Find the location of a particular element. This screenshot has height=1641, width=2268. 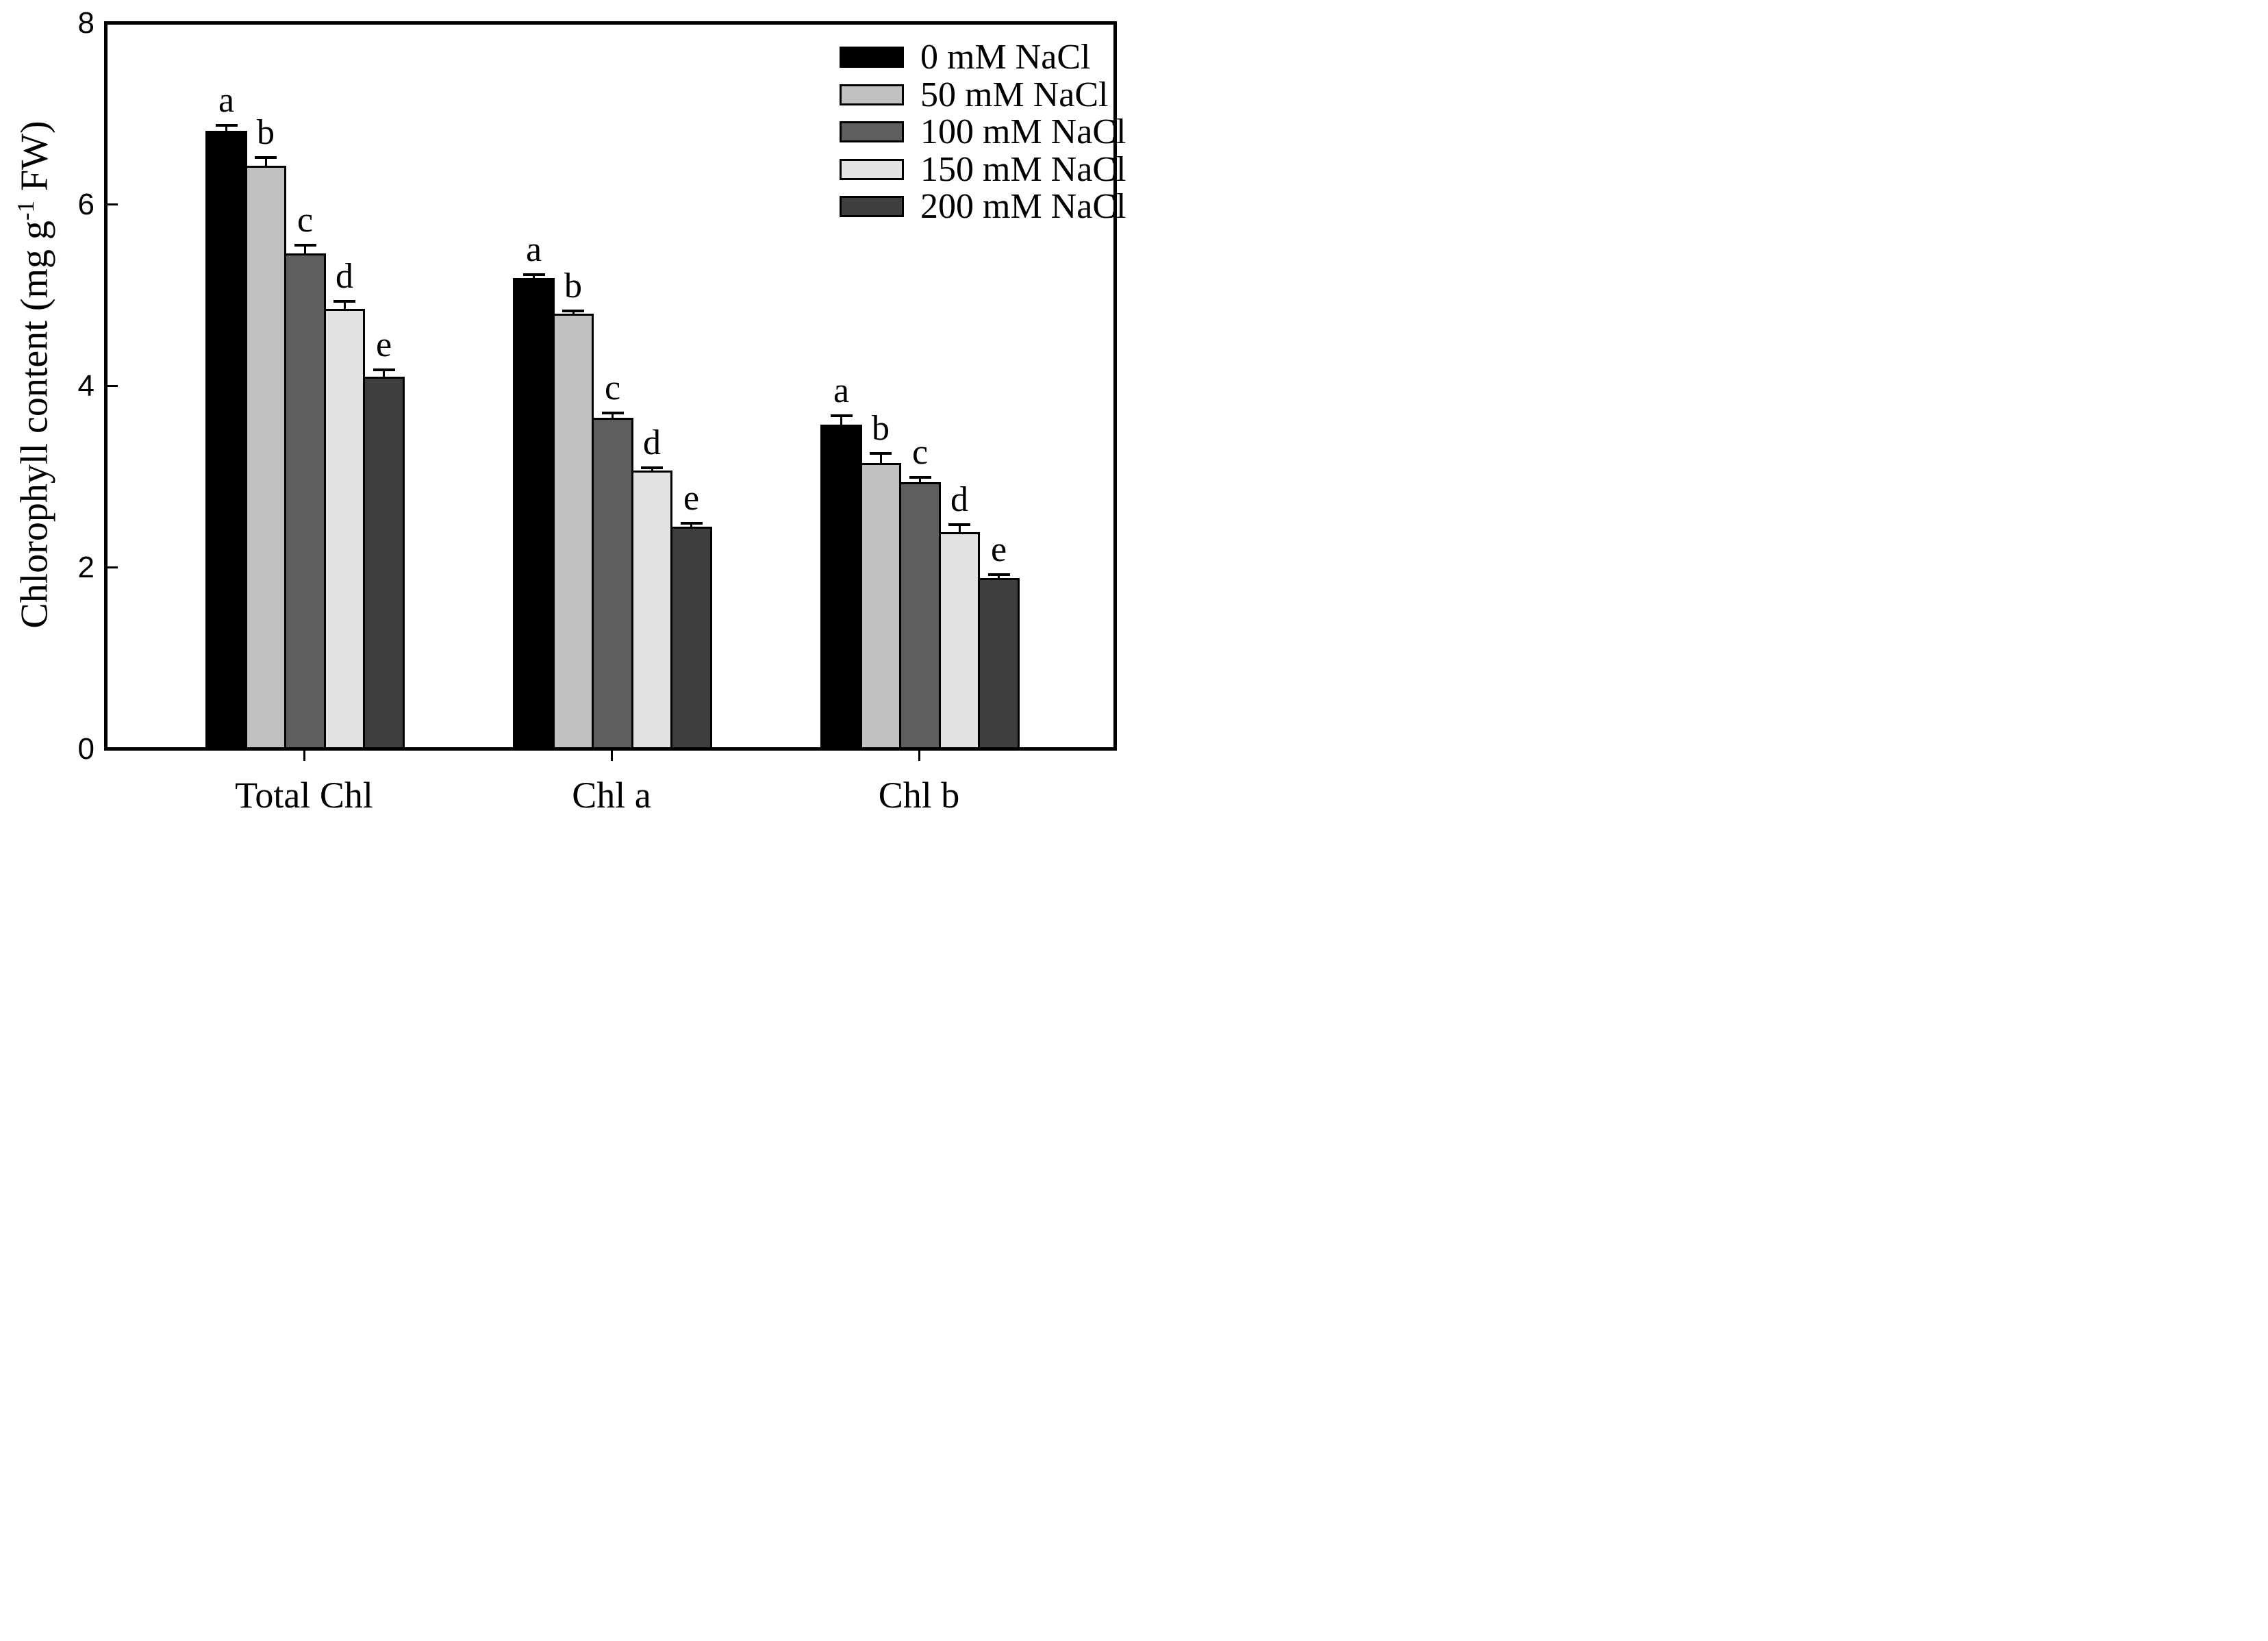

legend-label: 200 mM NaCl is located at coordinates (1023, 206).